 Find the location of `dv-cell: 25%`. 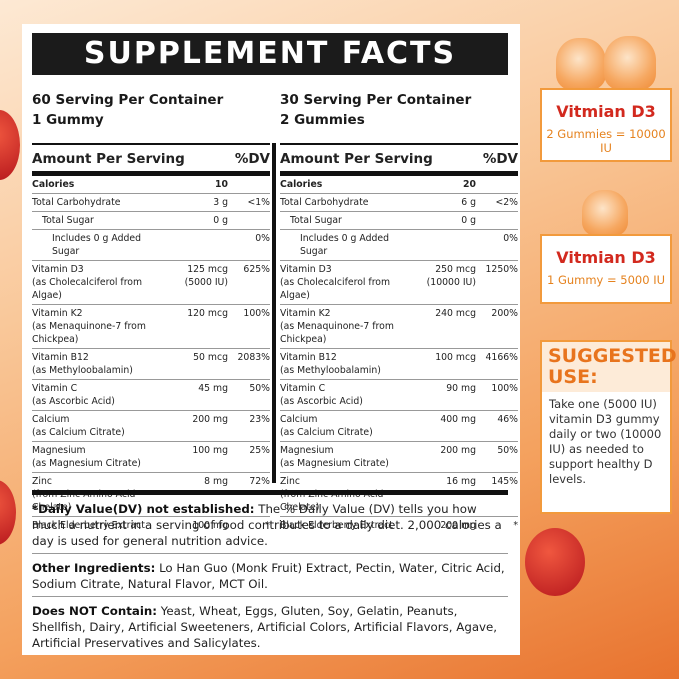

dv-cell: 25% is located at coordinates (249, 457).